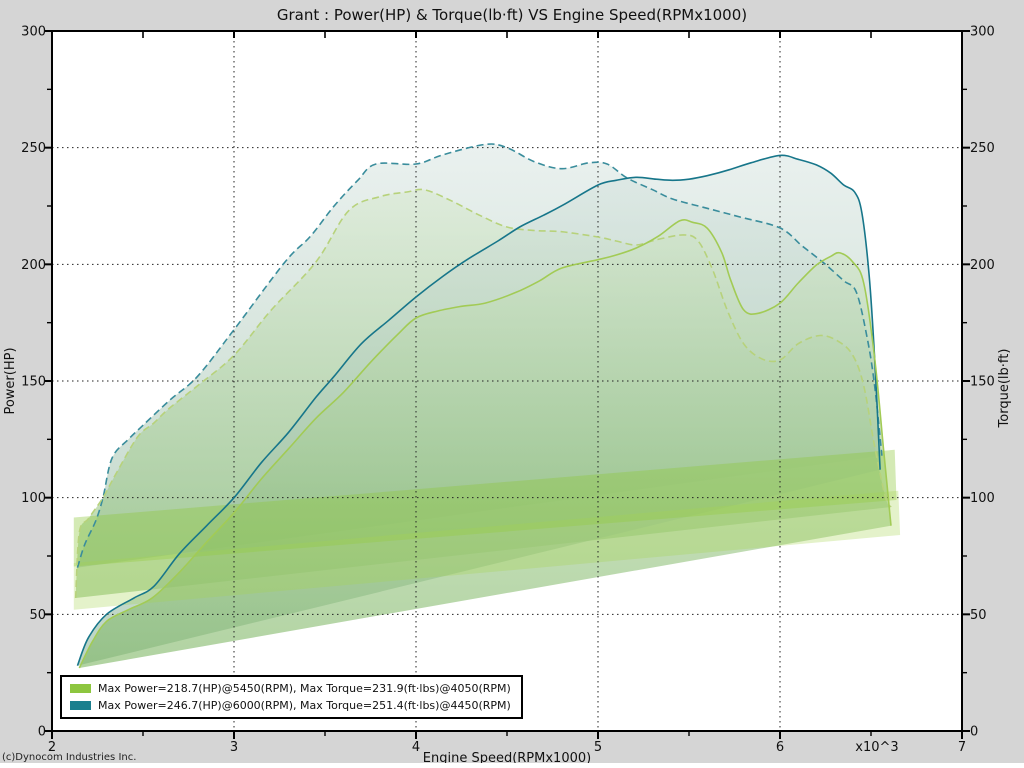 This screenshot has width=1024, height=768. I want to click on x-tick-label-2: 2, so click(52, 747).